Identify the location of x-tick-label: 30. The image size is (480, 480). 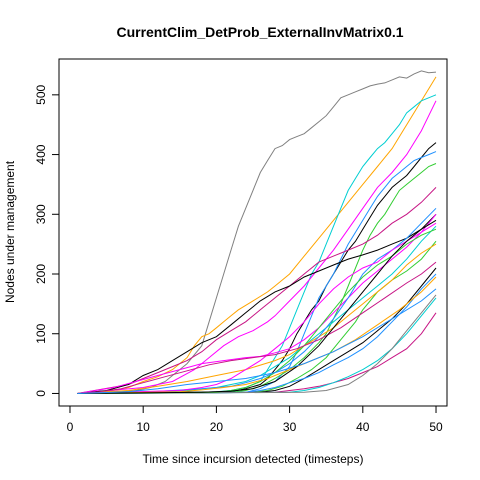
(290, 427).